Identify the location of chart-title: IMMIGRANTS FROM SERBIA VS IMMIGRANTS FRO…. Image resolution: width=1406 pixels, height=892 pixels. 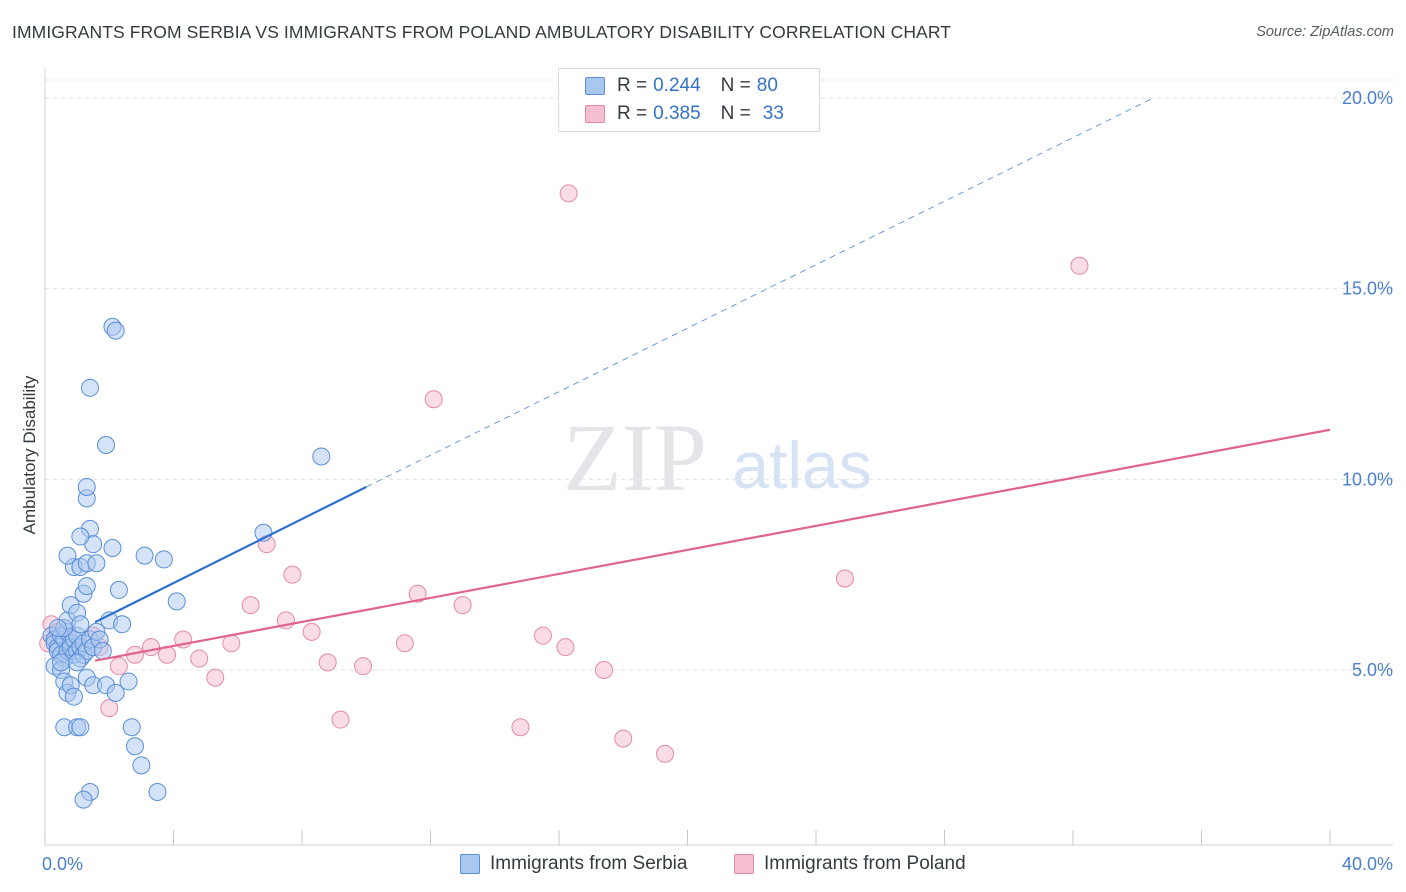
(482, 32).